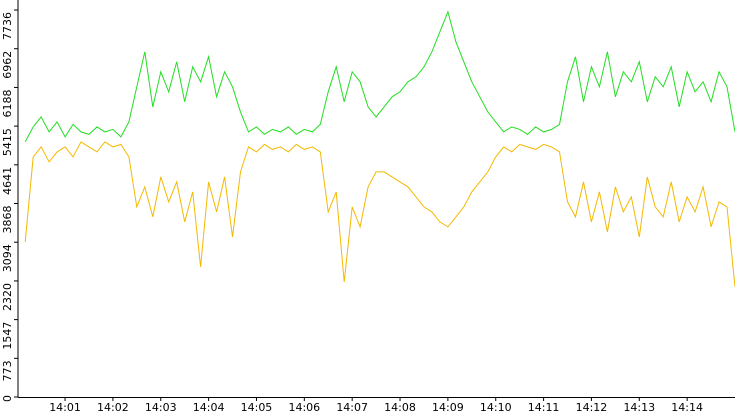 Image resolution: width=735 pixels, height=415 pixels. What do you see at coordinates (7, 142) in the screenshot?
I see `y-tick-label: 5415` at bounding box center [7, 142].